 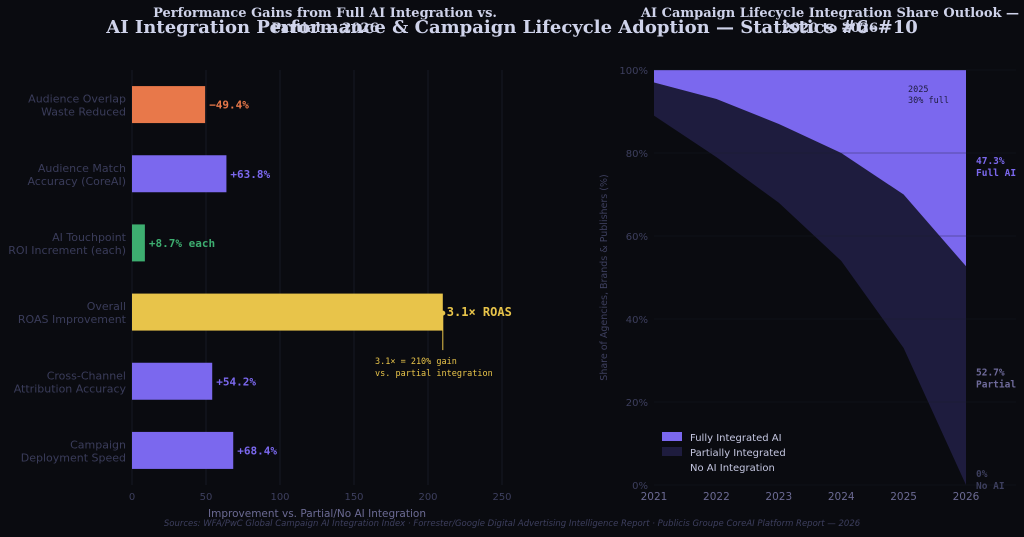 I want to click on y-tick-label: Campaign Deployment Speed, so click(x=73, y=451).